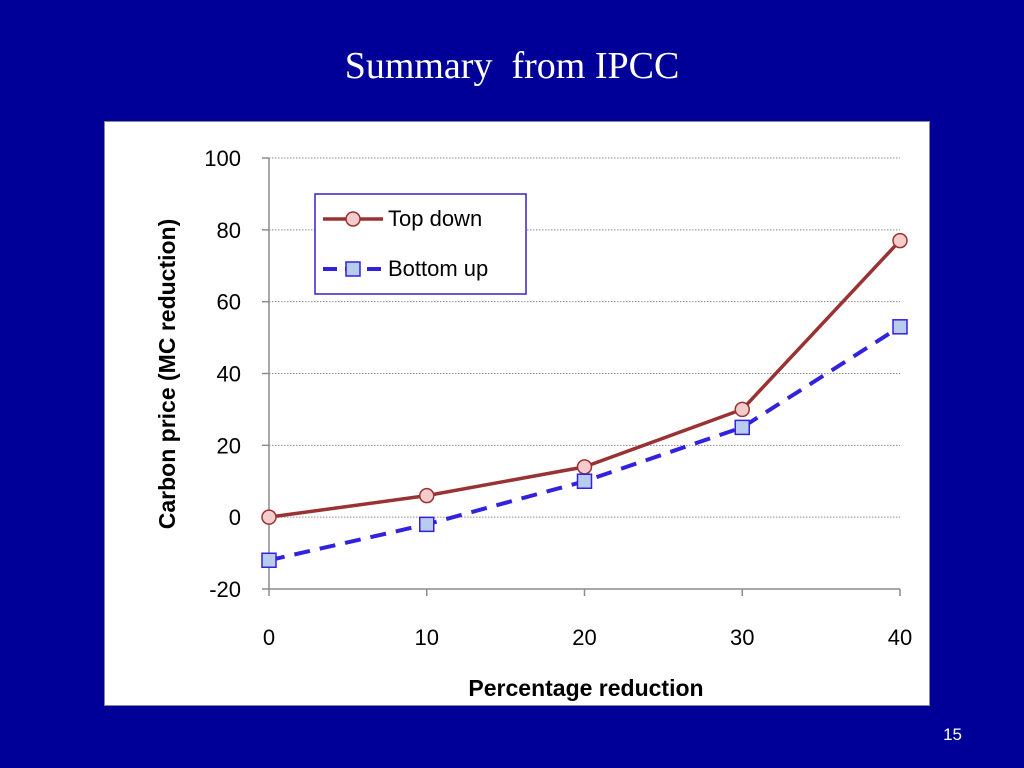 This screenshot has width=1024, height=768. I want to click on y-tick-label: 0, so click(235, 517).